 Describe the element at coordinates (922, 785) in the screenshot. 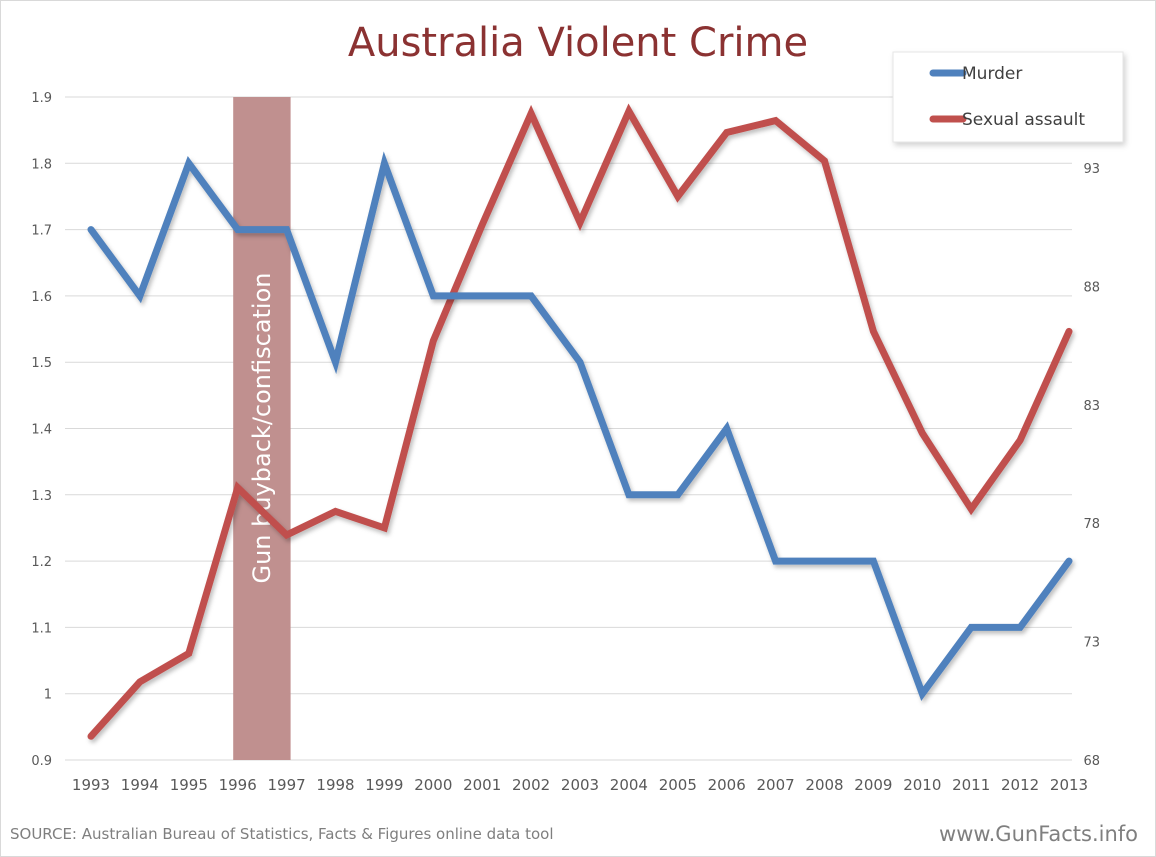

I see `x-axis-tick: 2010` at that location.